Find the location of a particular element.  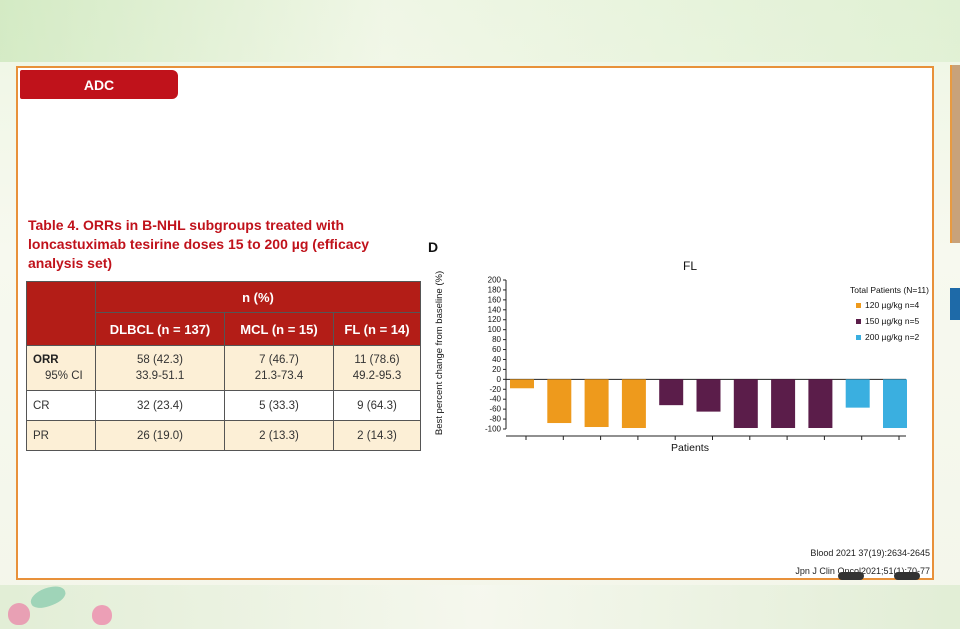

y-tick-label: 20 is located at coordinates (496, 369).